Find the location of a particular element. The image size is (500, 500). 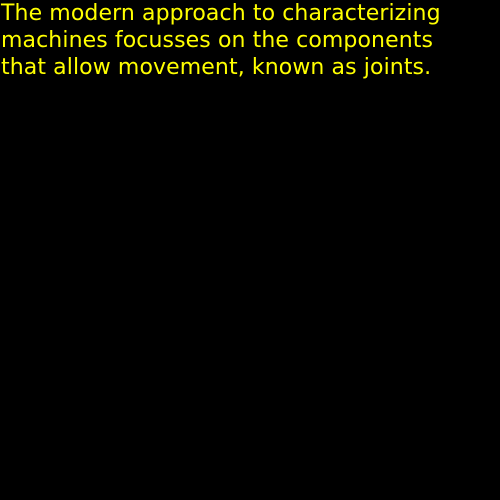

caption-line-3: that allow movement, known as joints. is located at coordinates (216, 67).